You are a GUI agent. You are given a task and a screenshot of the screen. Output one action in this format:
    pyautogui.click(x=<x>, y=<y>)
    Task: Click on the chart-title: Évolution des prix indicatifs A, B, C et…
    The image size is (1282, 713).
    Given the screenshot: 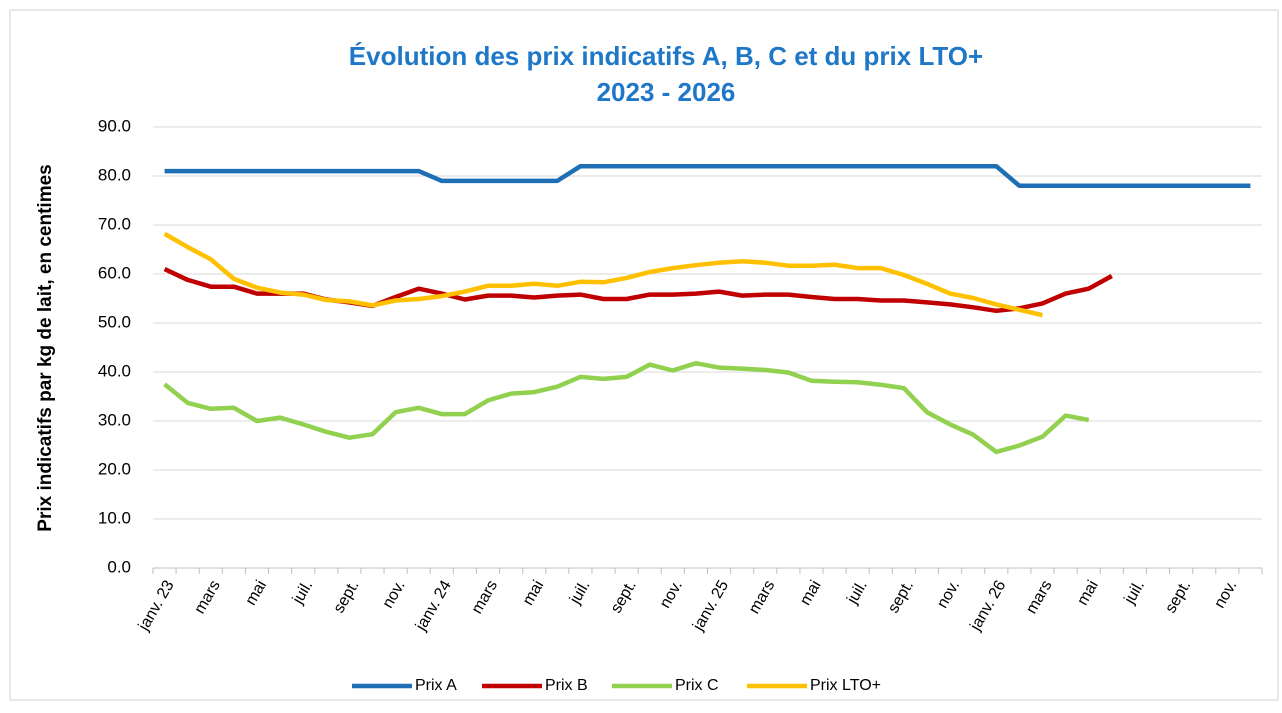 What is the action you would take?
    pyautogui.click(x=666, y=56)
    